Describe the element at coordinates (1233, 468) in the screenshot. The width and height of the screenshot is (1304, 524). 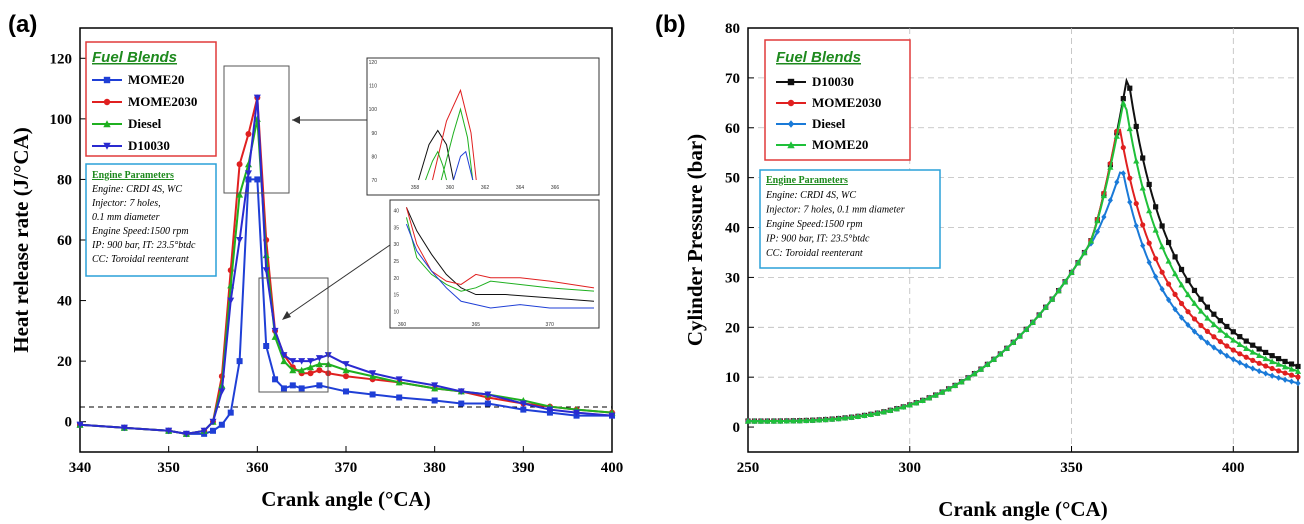
I see `x-tick-label-b: 400` at that location.